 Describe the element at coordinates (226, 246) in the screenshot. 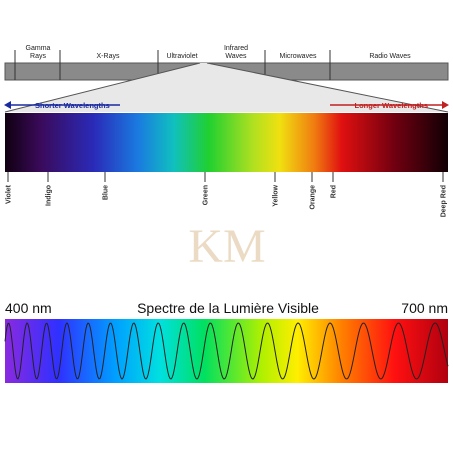

I see `watermark: KM` at that location.